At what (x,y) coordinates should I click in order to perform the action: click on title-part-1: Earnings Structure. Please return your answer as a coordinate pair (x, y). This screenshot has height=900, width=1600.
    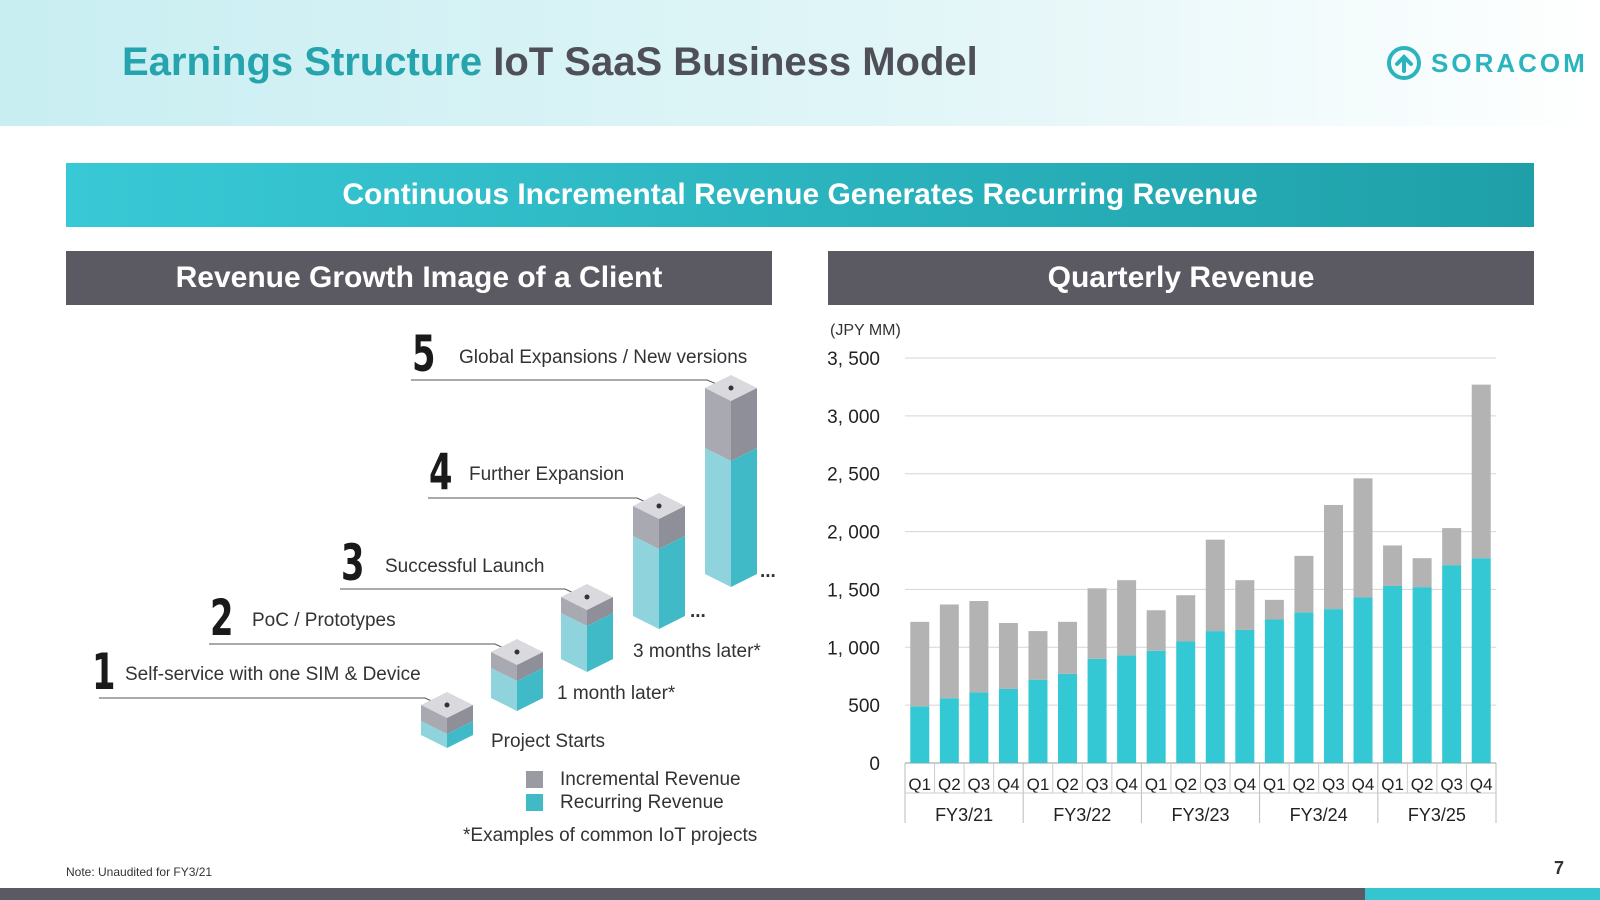
    Looking at the image, I should click on (302, 62).